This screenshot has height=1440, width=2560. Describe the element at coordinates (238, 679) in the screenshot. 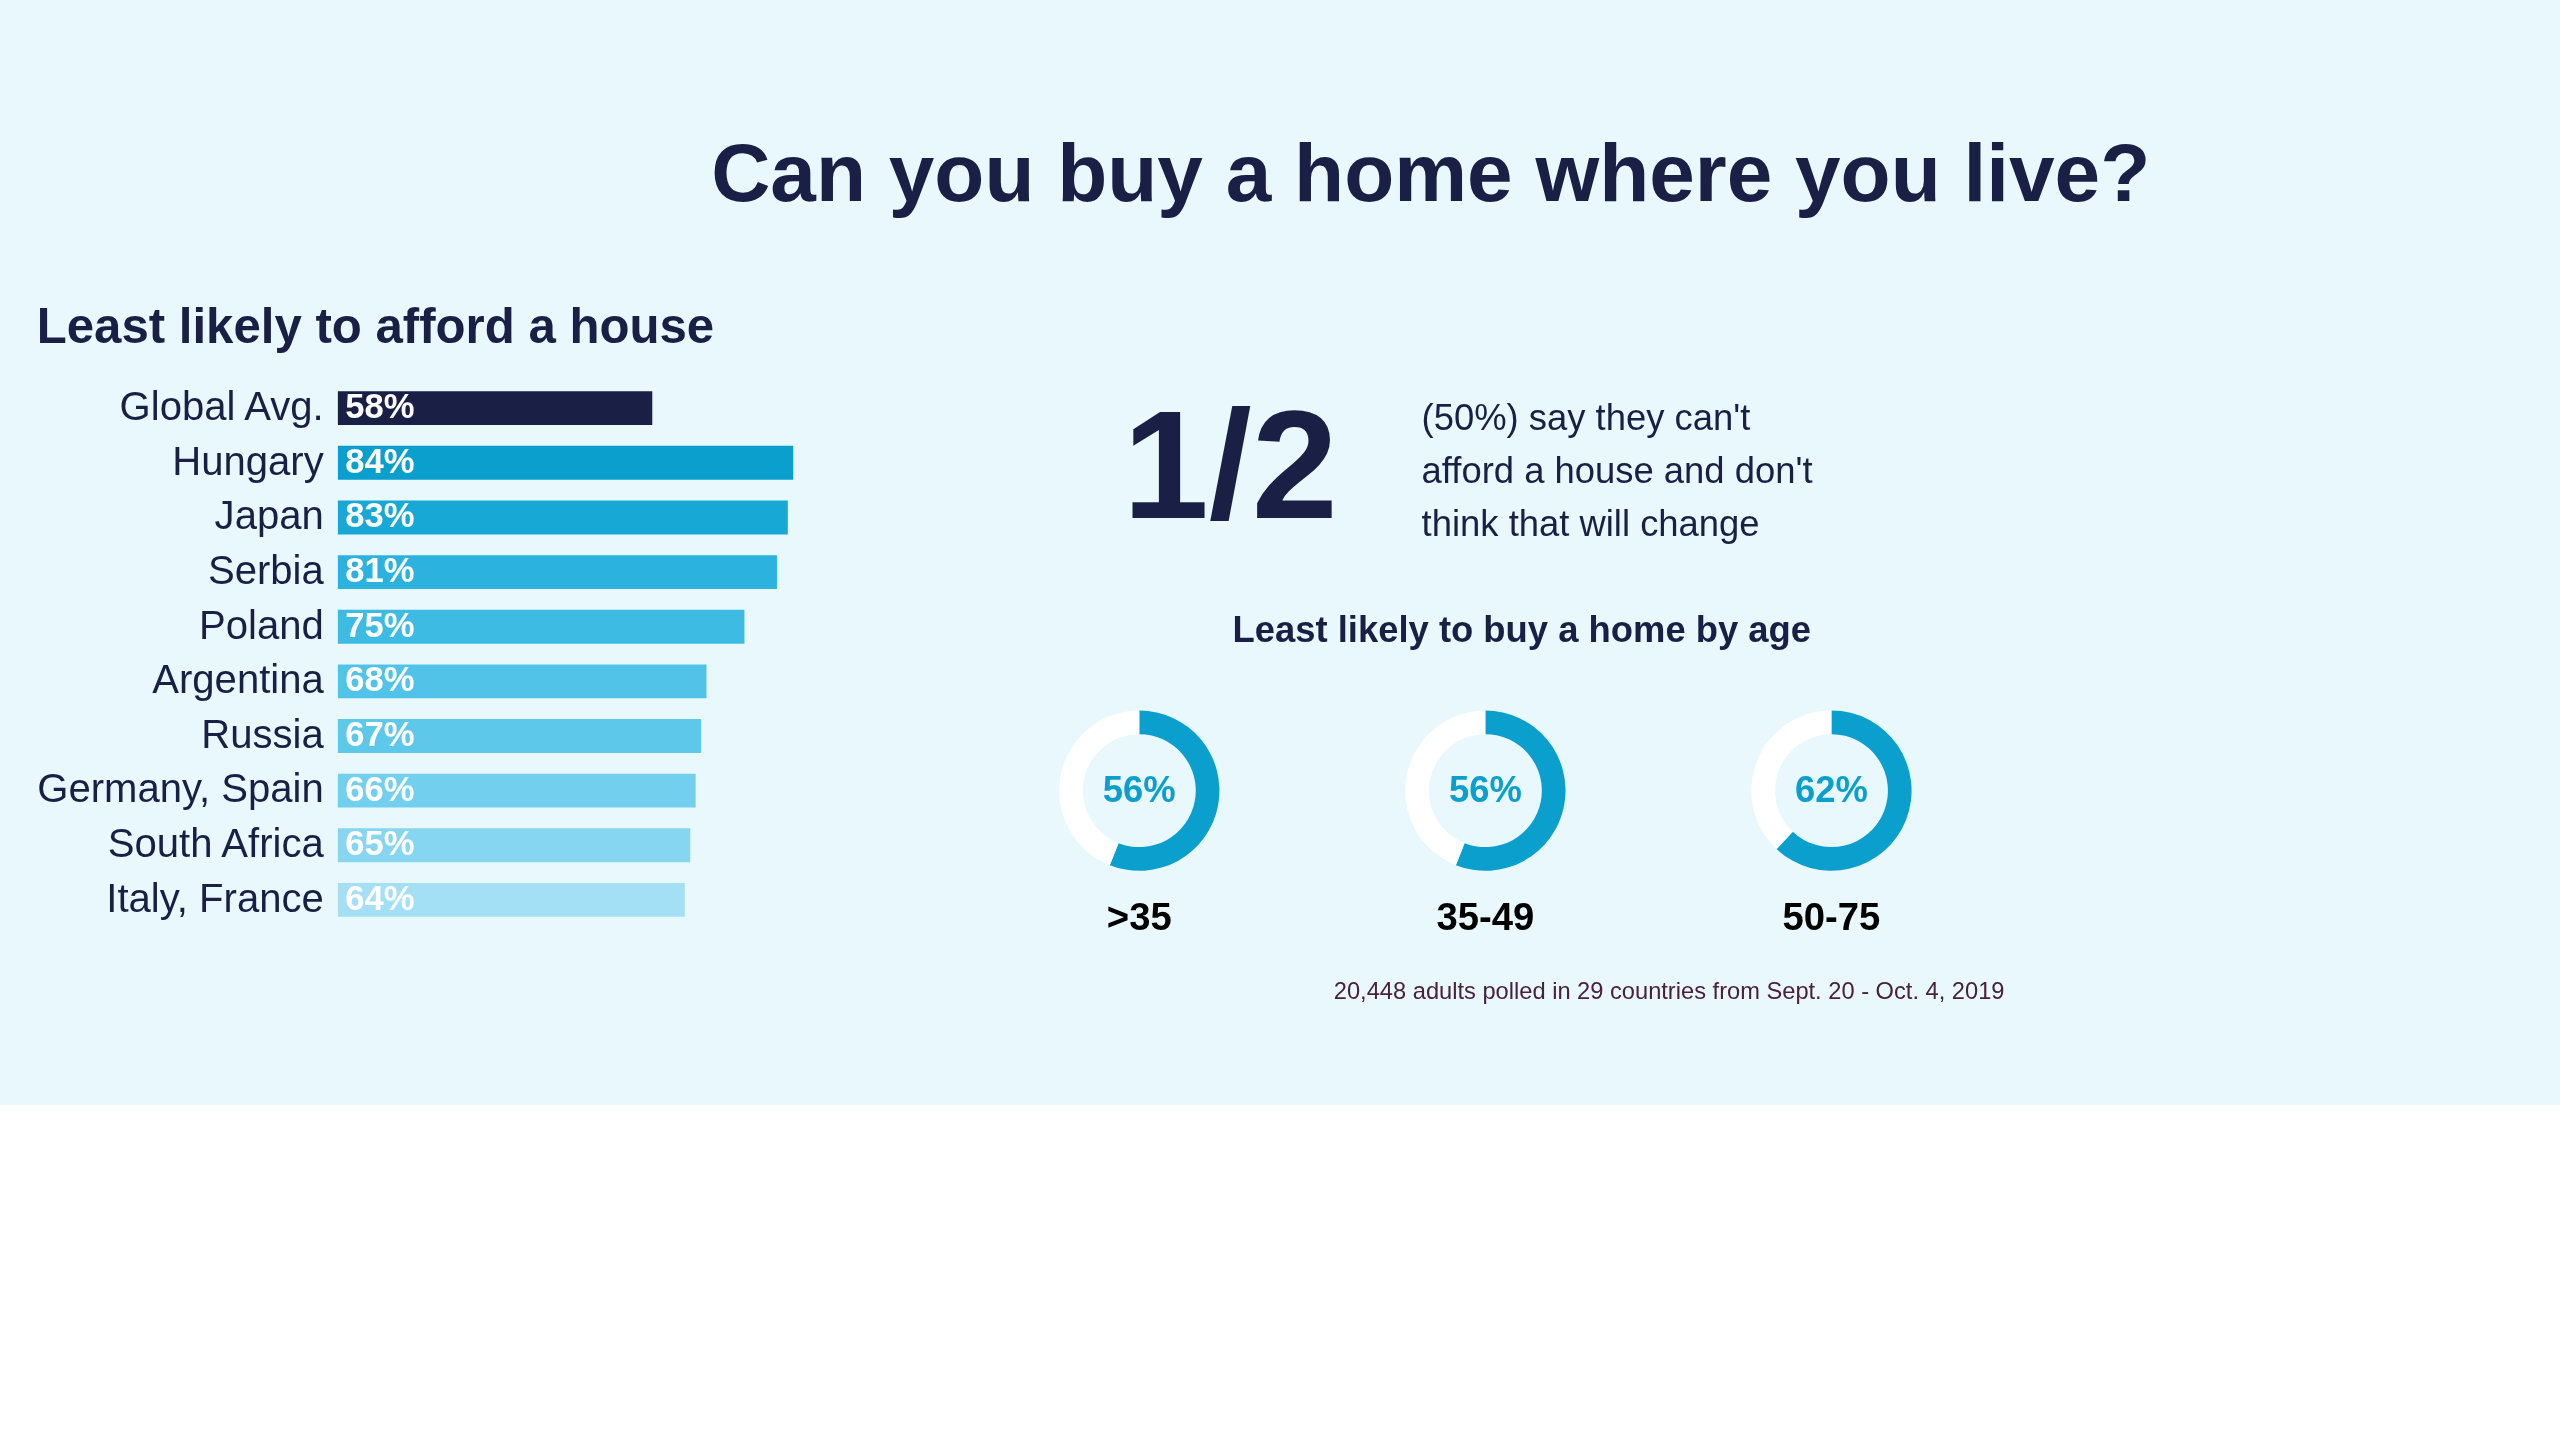

I see `y-tick-label: Argentina` at that location.